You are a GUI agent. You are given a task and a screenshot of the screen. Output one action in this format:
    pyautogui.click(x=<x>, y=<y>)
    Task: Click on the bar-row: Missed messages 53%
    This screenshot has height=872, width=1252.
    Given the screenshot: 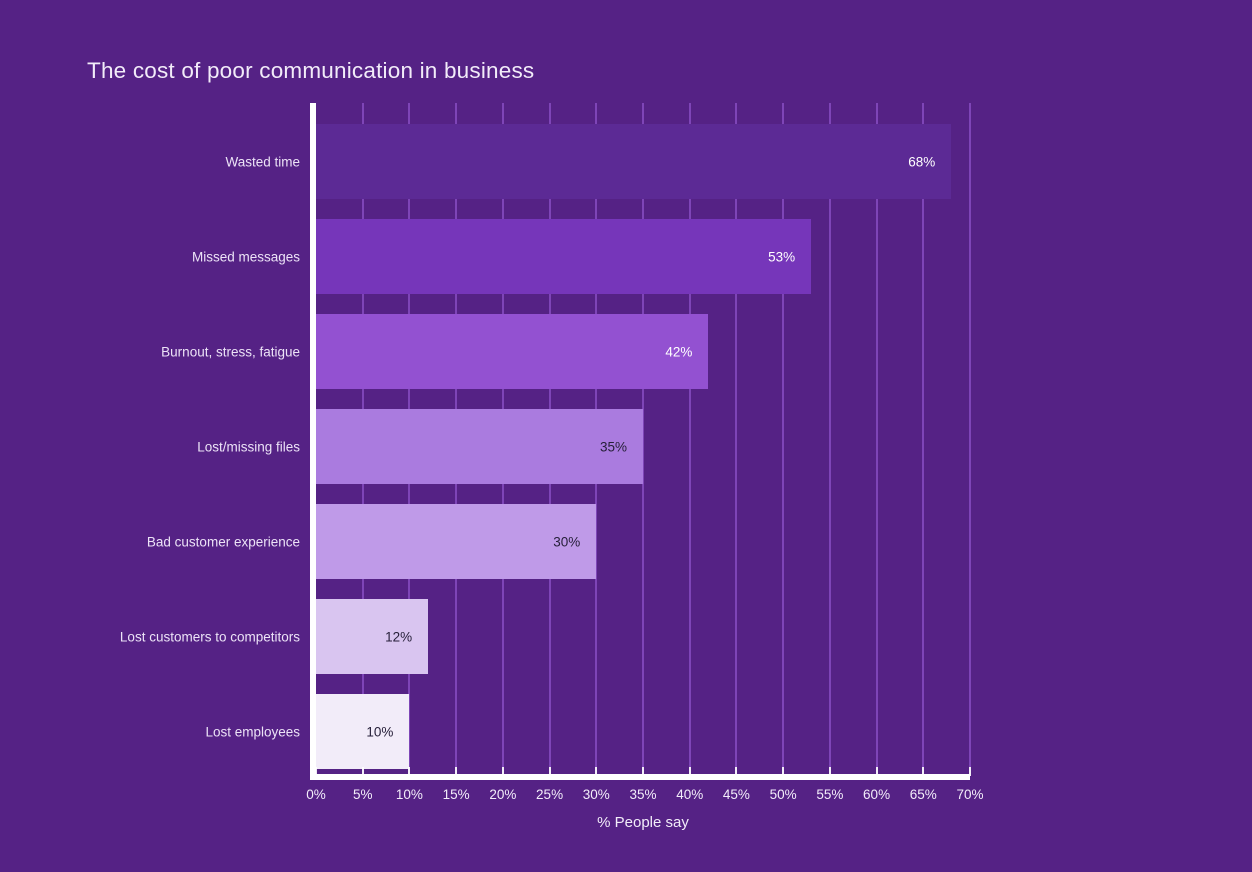 What is the action you would take?
    pyautogui.click(x=581, y=256)
    